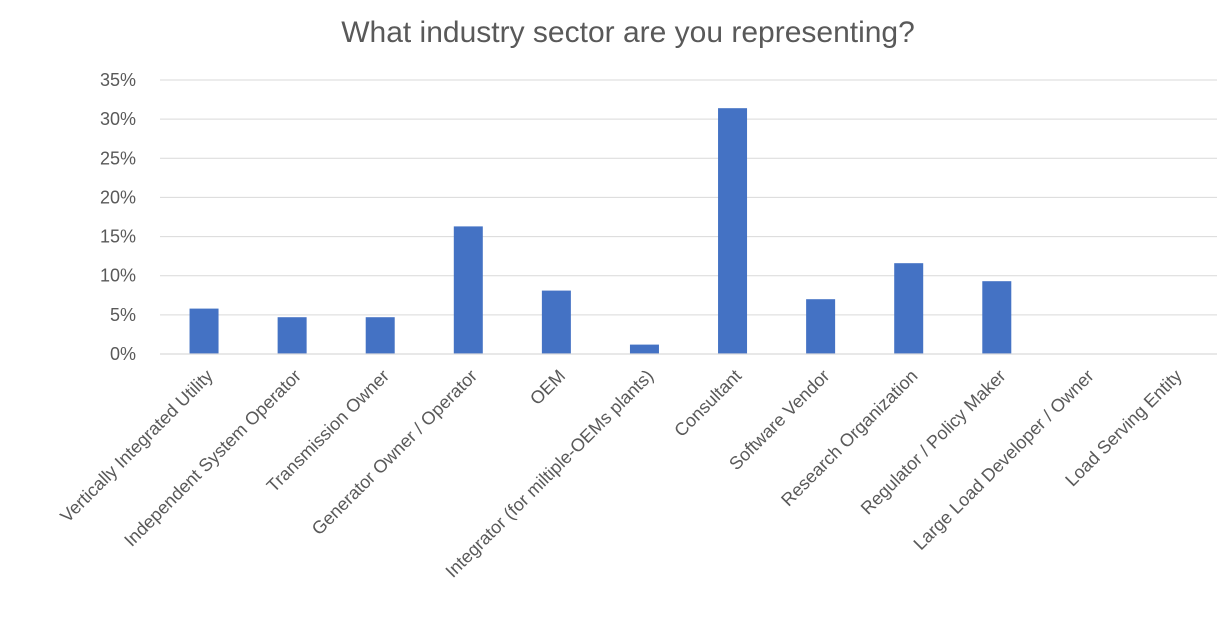 The height and width of the screenshot is (642, 1220). I want to click on y-tick-label: 20%, so click(118, 197).